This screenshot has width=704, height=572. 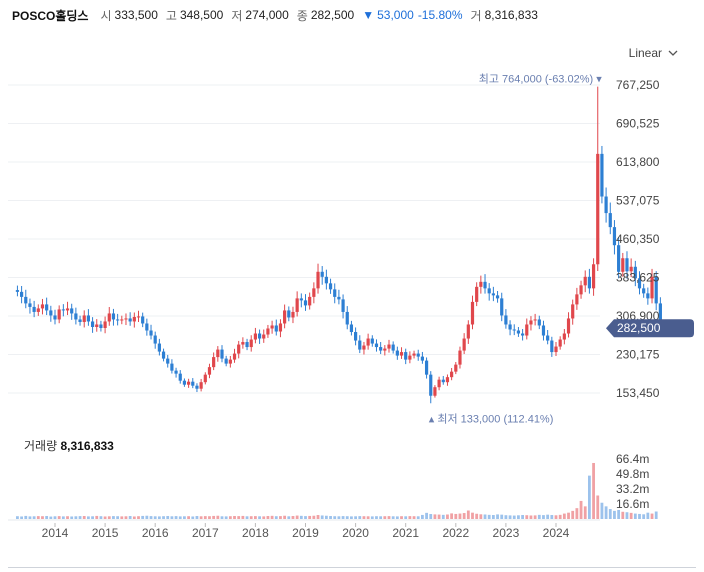 What do you see at coordinates (476, 15) in the screenshot?
I see `volume-label: 거` at bounding box center [476, 15].